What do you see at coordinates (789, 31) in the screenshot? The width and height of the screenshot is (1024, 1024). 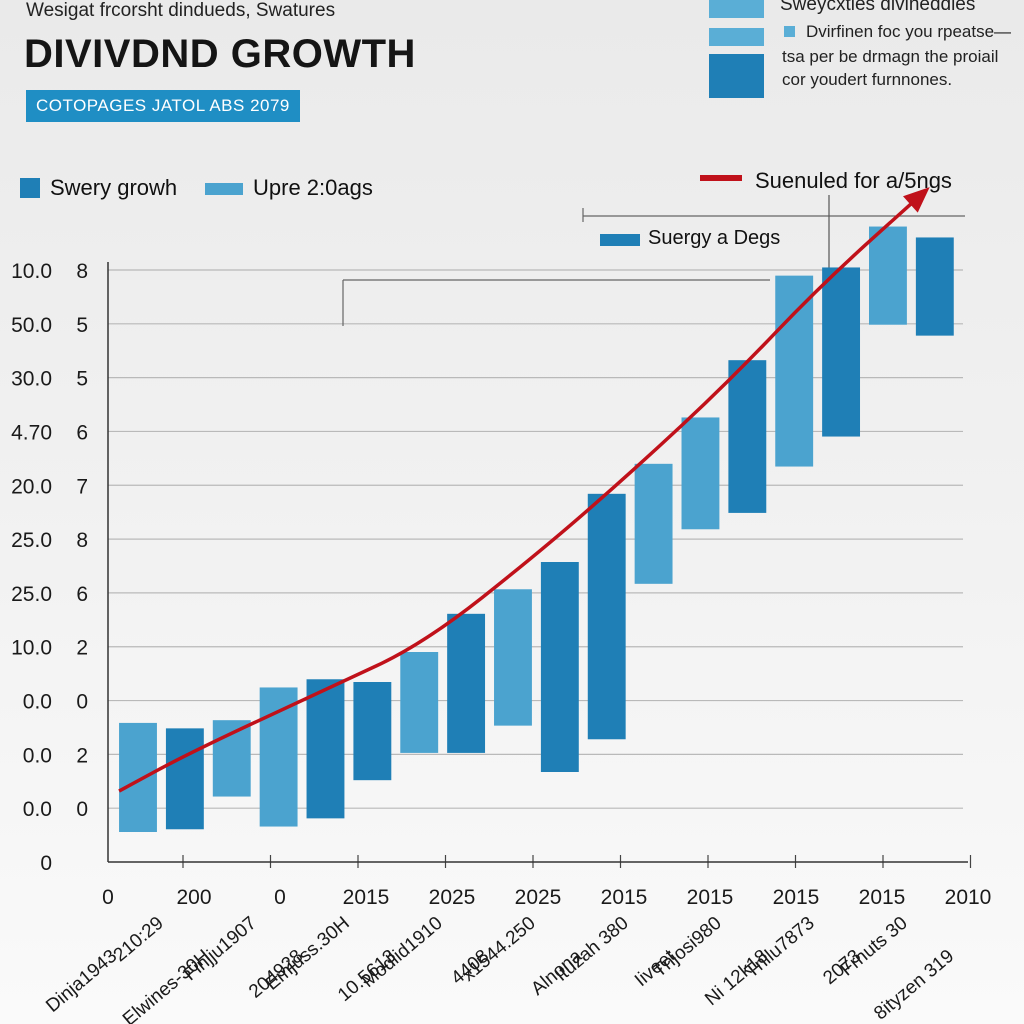 I see `note-bullet-square` at bounding box center [789, 31].